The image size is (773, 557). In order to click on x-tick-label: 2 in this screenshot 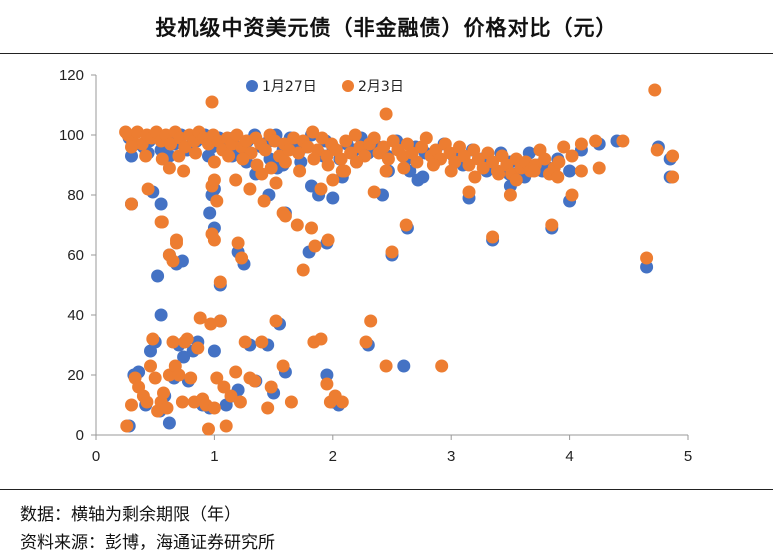, I will do `click(333, 456)`.